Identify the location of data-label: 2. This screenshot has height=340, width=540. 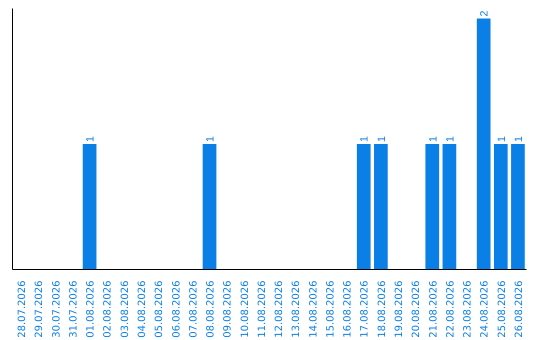
(484, 13).